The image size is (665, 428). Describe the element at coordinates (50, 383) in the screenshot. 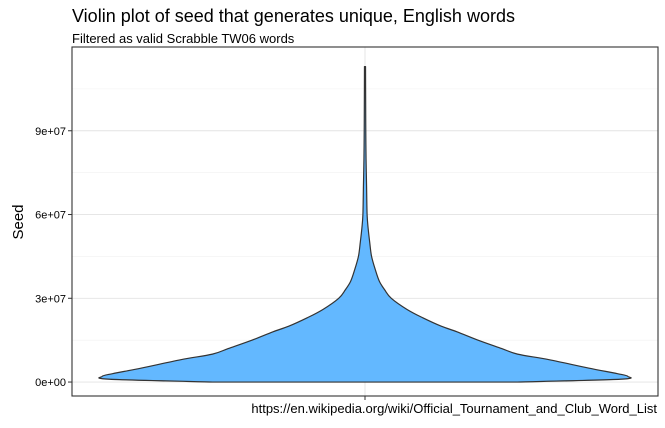

I see `y-tick-label: 0e+00` at that location.